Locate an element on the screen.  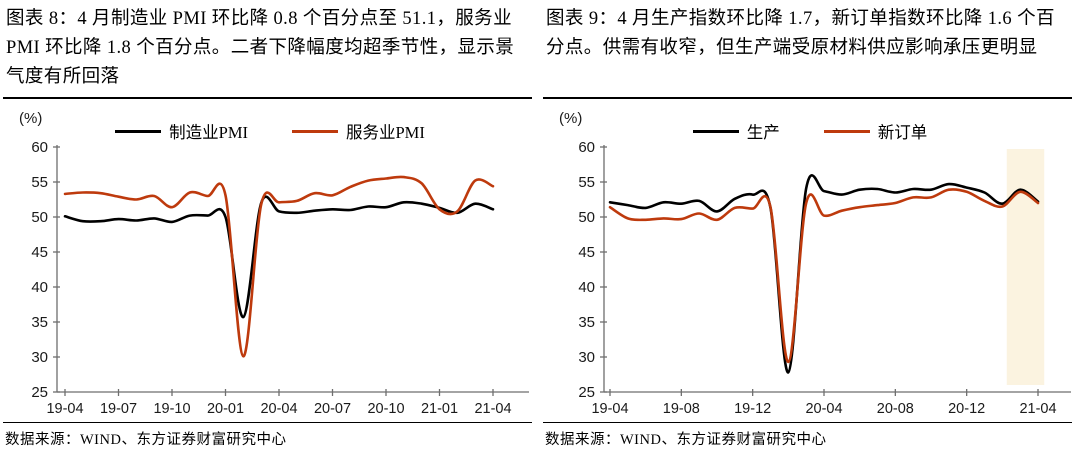
x-tick-label: 20-07 is located at coordinates (332, 408).